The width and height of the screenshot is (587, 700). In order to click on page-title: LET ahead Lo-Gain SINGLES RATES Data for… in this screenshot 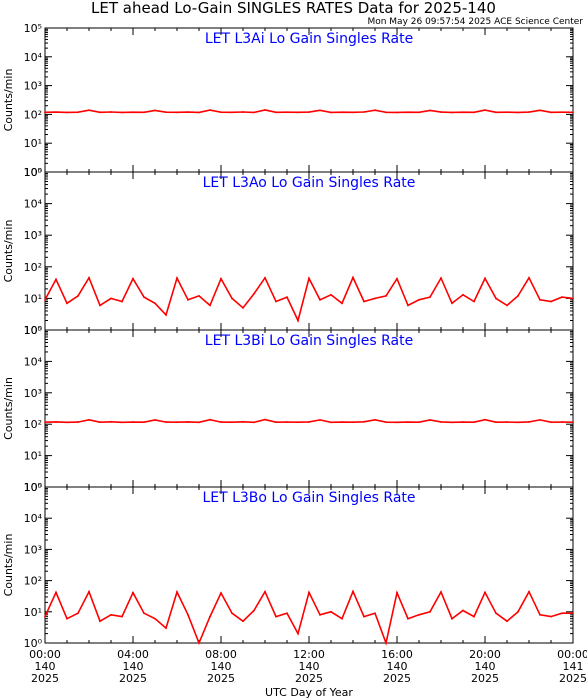, I will do `click(293, 8)`.